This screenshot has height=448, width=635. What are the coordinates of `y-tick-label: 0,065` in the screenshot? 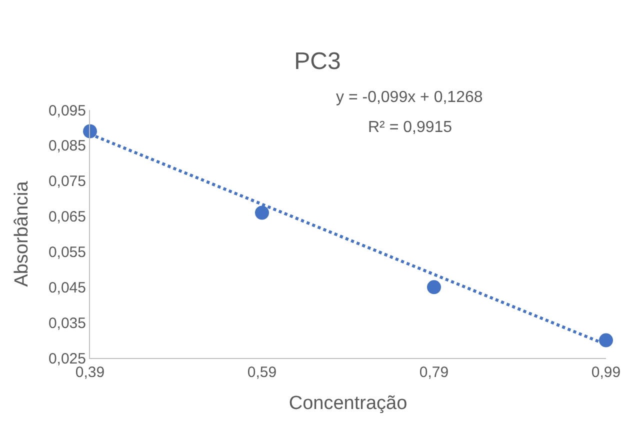 It's located at (67, 217).